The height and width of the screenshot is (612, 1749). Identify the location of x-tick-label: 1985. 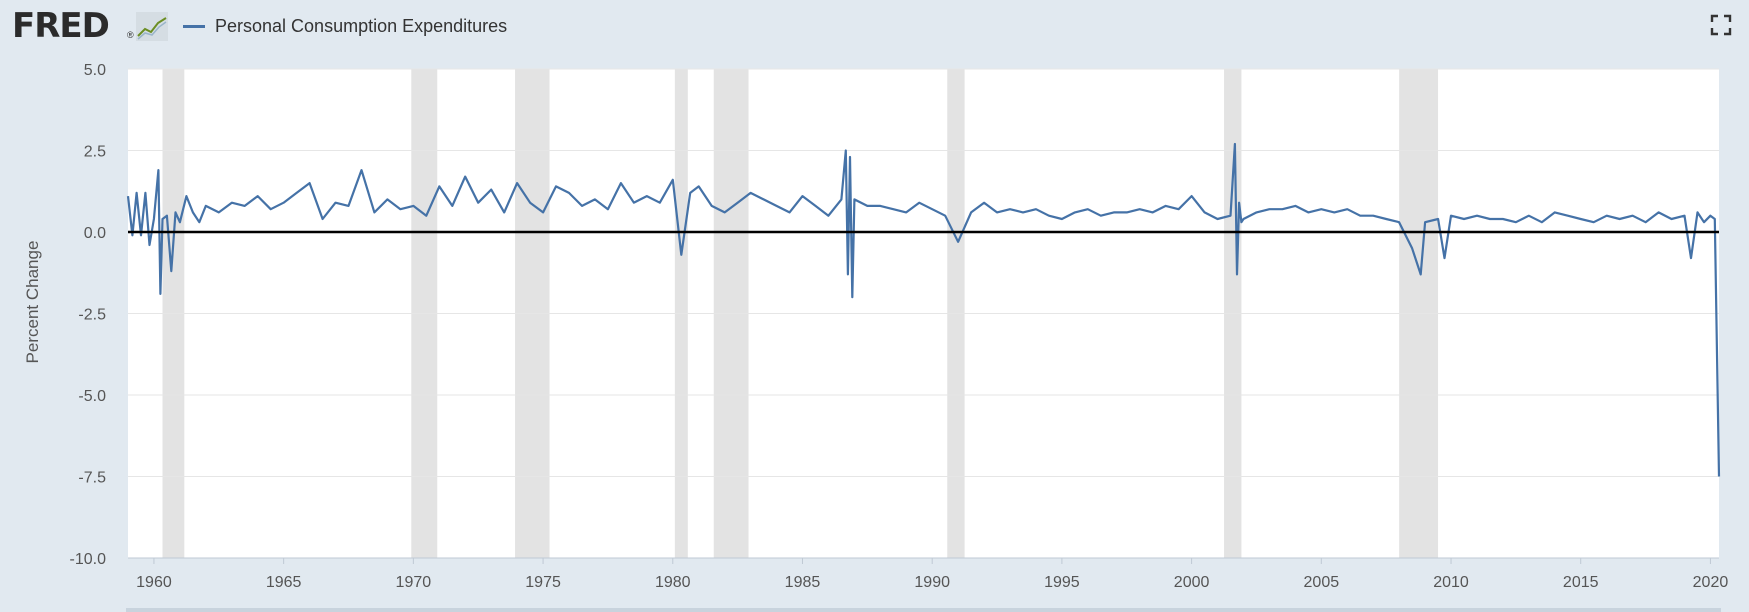
(803, 582).